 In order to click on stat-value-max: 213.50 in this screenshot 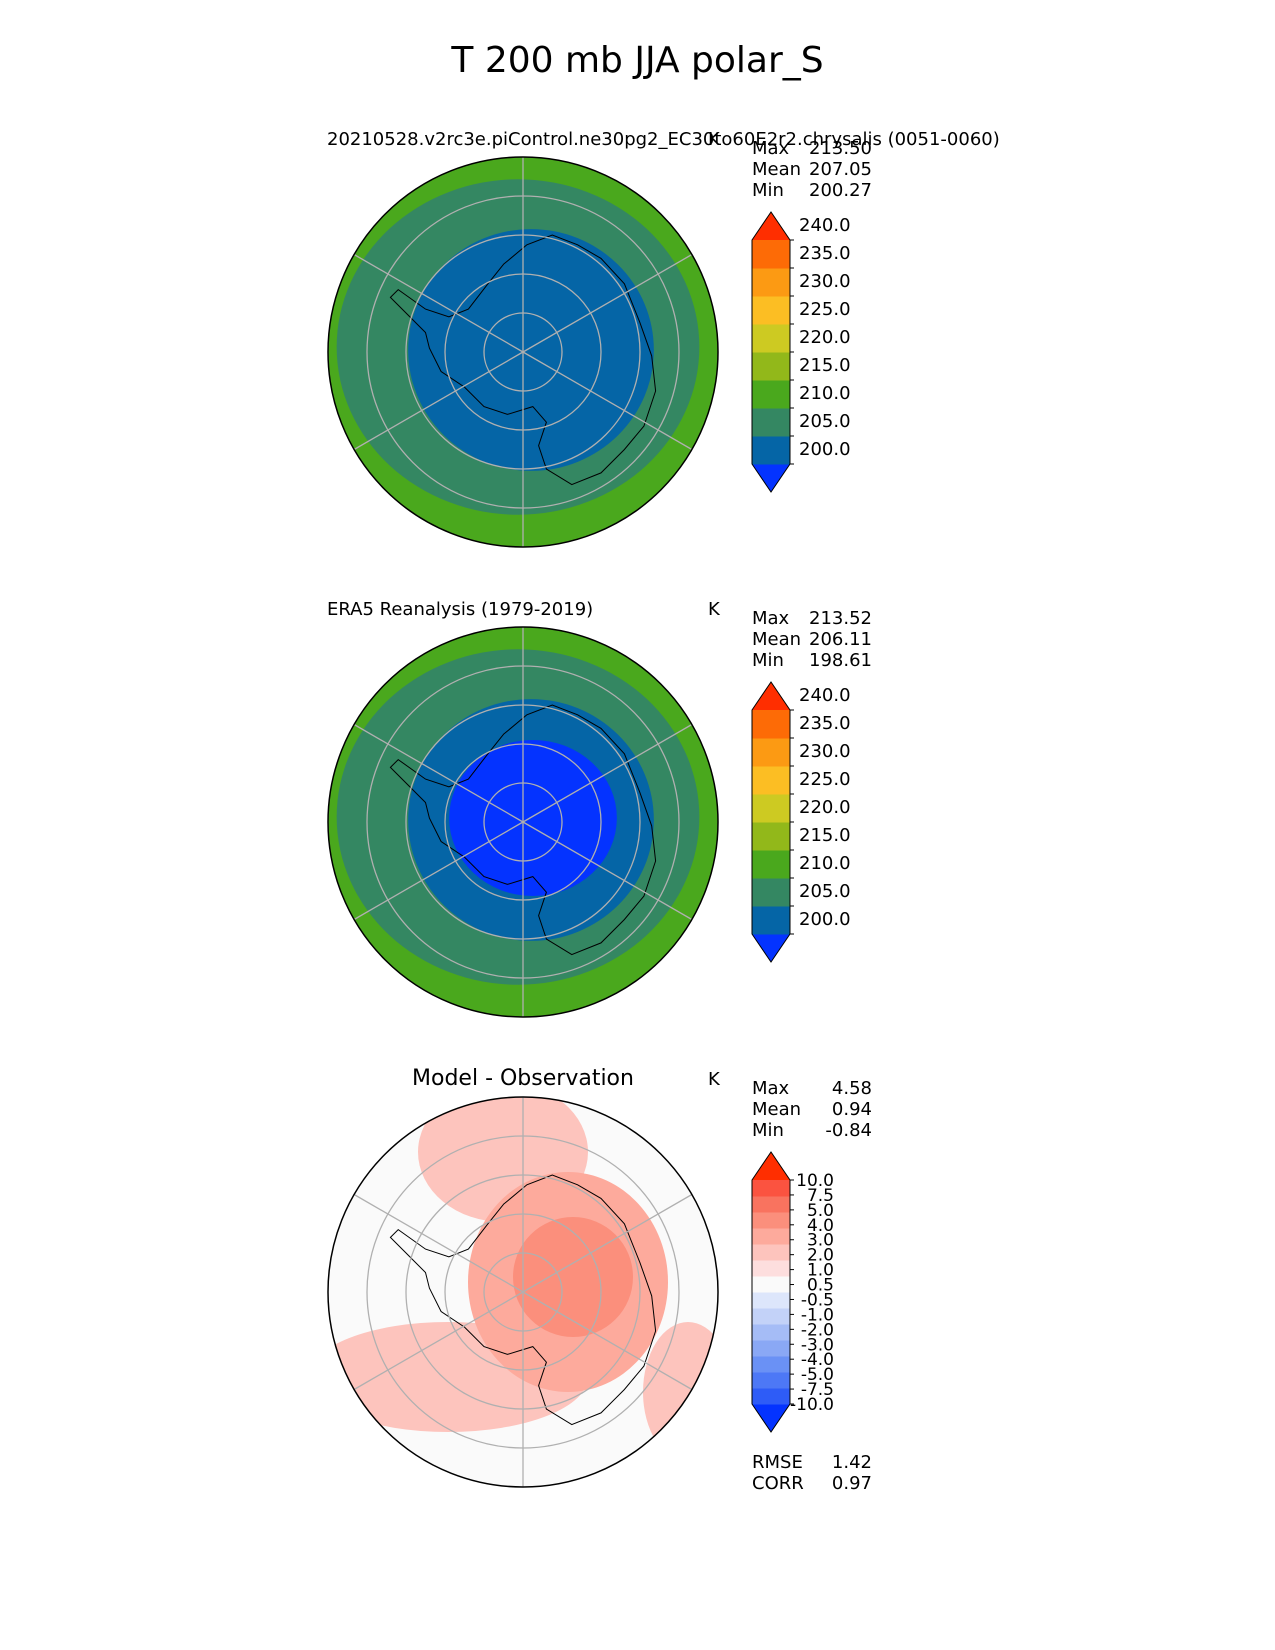, I will do `click(840, 148)`.